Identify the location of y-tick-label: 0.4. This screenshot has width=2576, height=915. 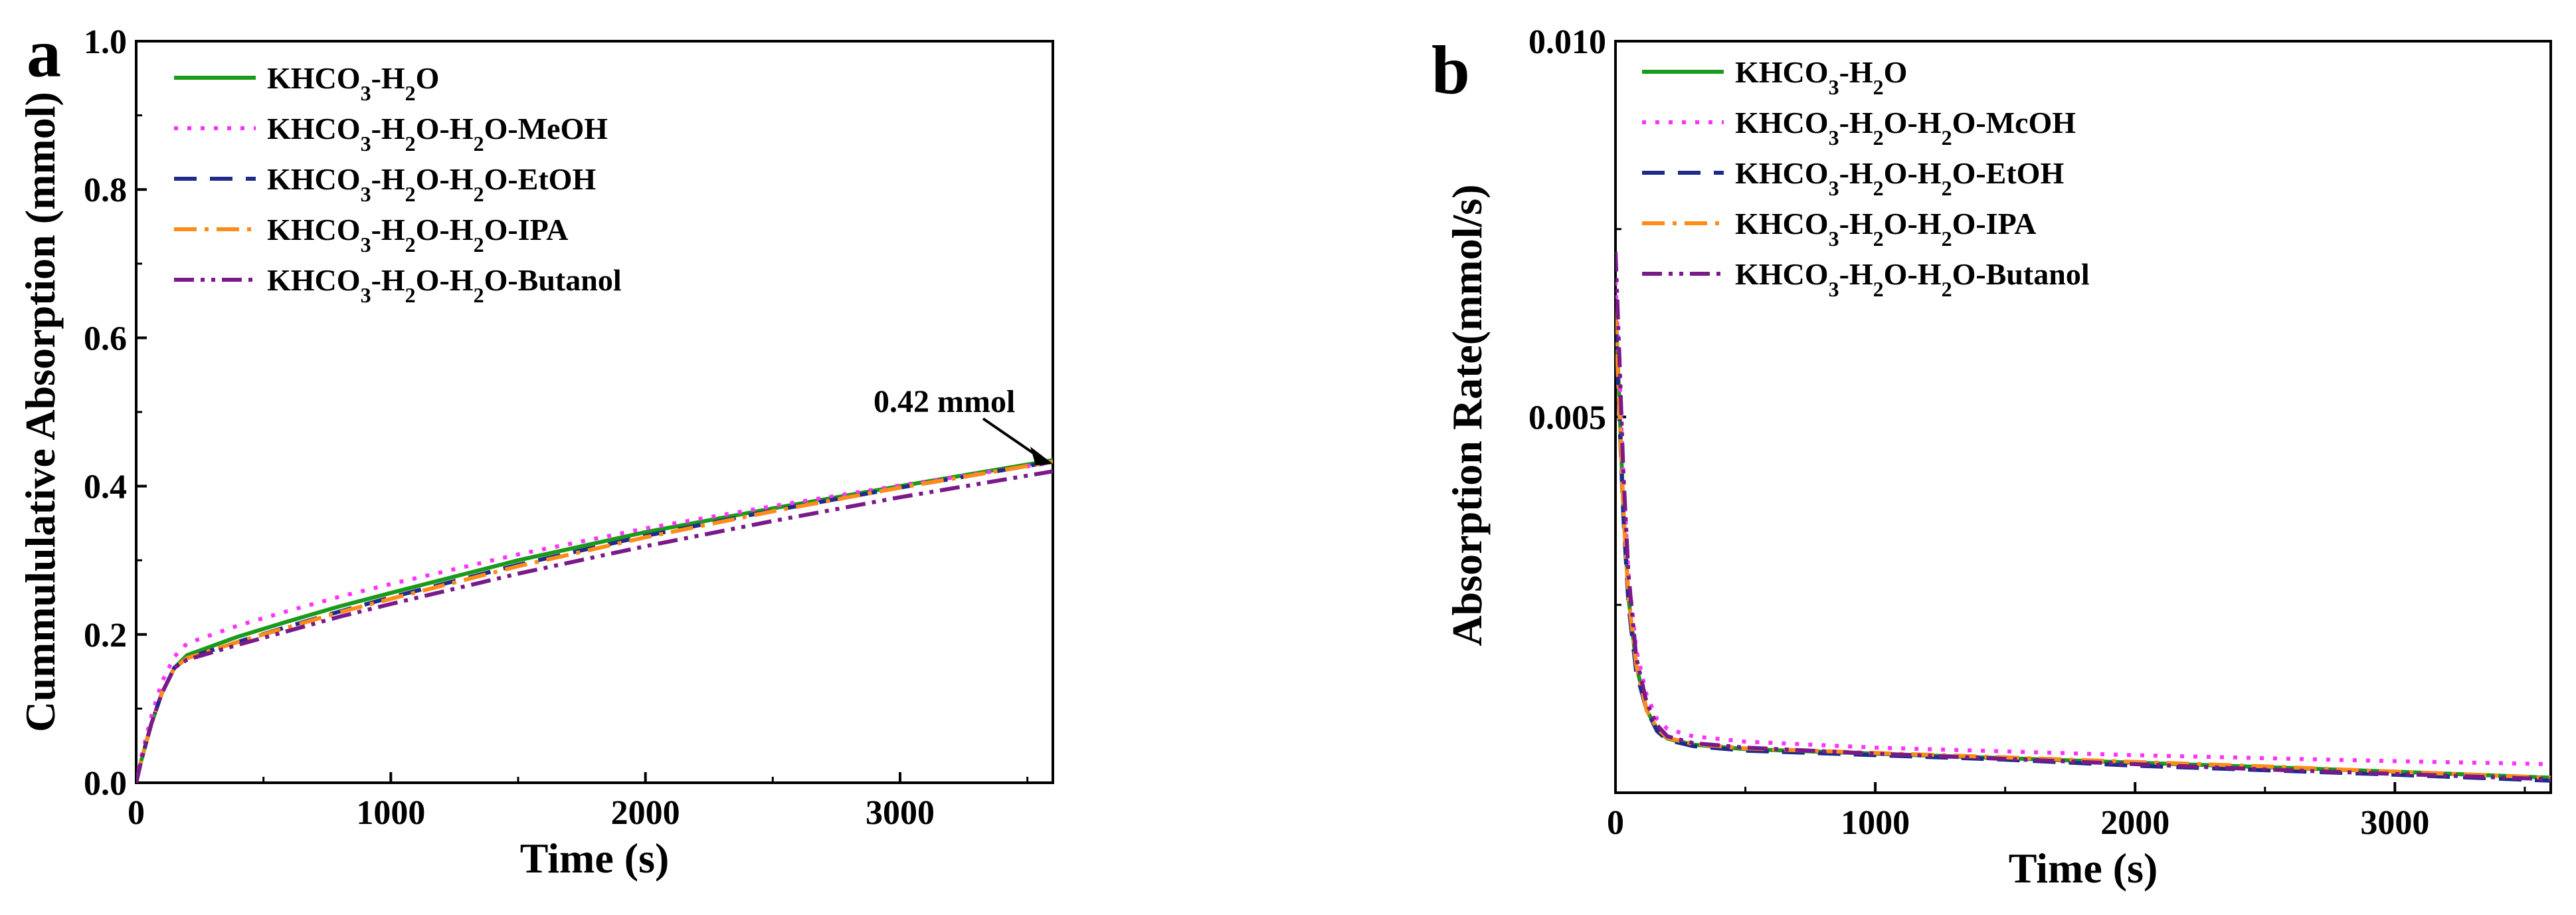
(105, 487).